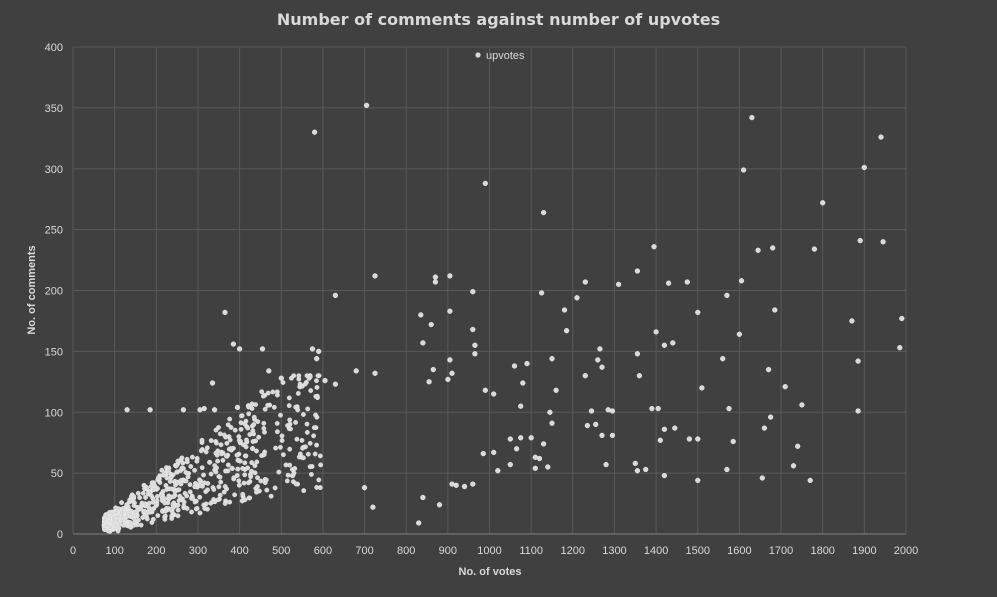 The height and width of the screenshot is (597, 997). I want to click on y-tick-label: 250, so click(54, 231).